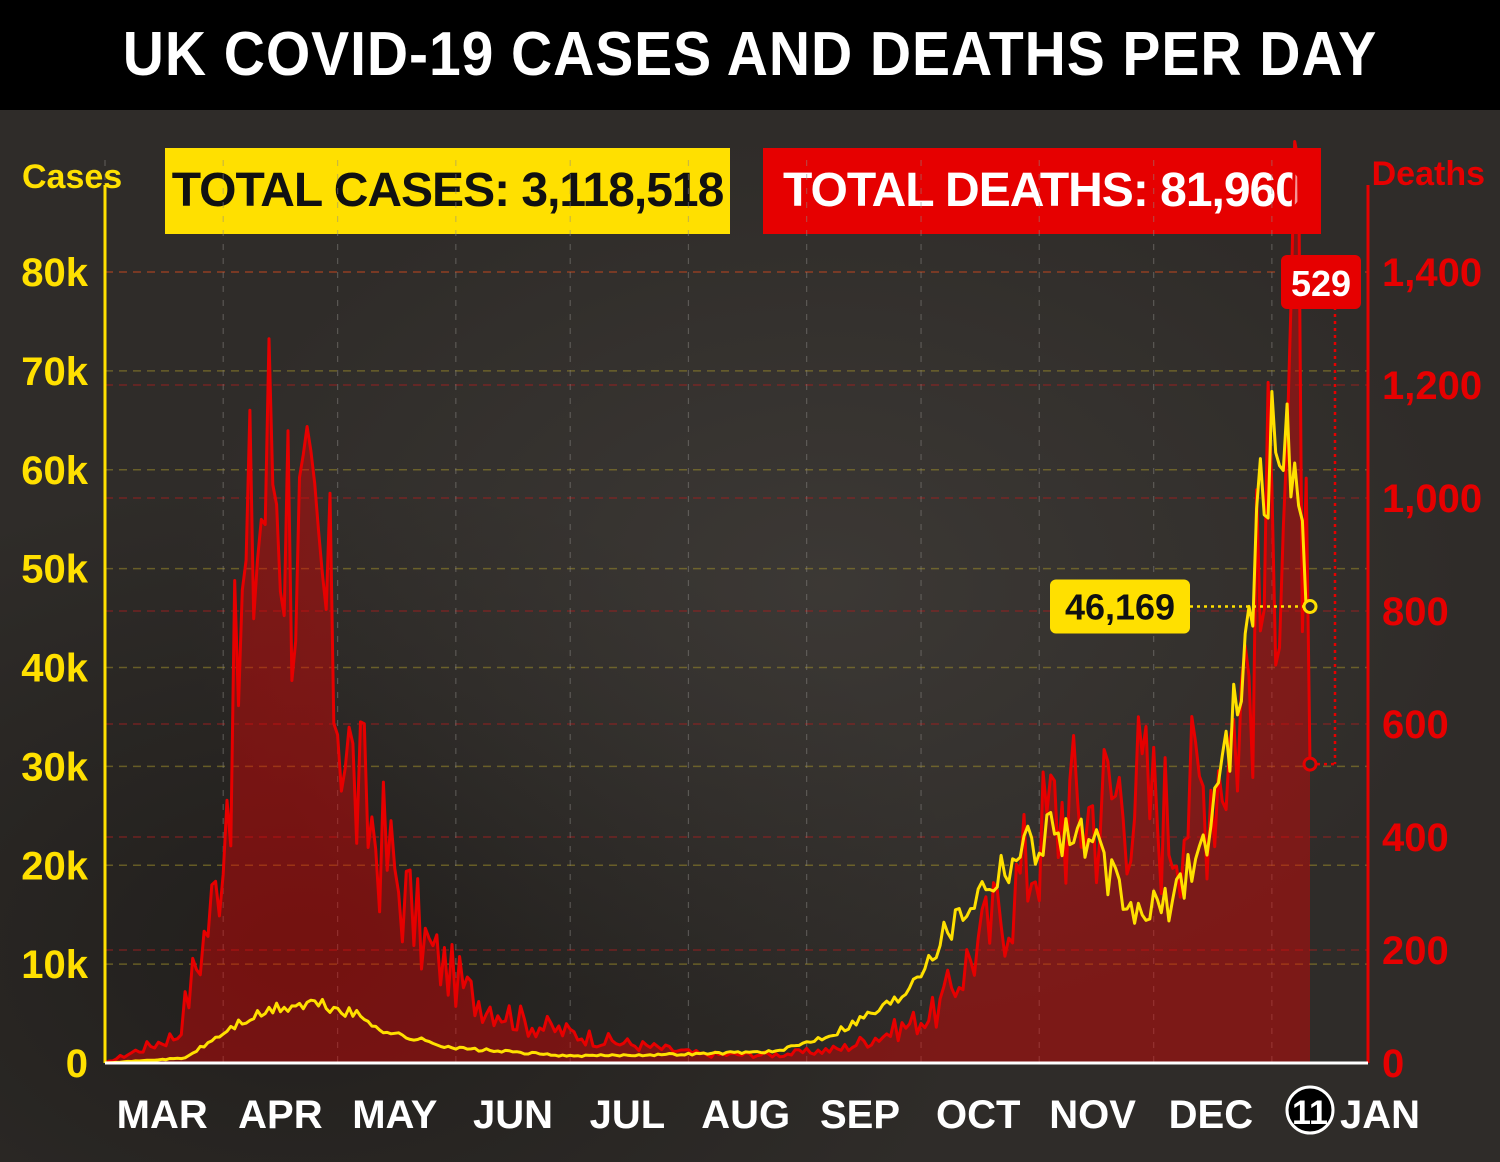  I want to click on total-cases-badge: TOTAL CASES: 3,118,518, so click(447, 191).